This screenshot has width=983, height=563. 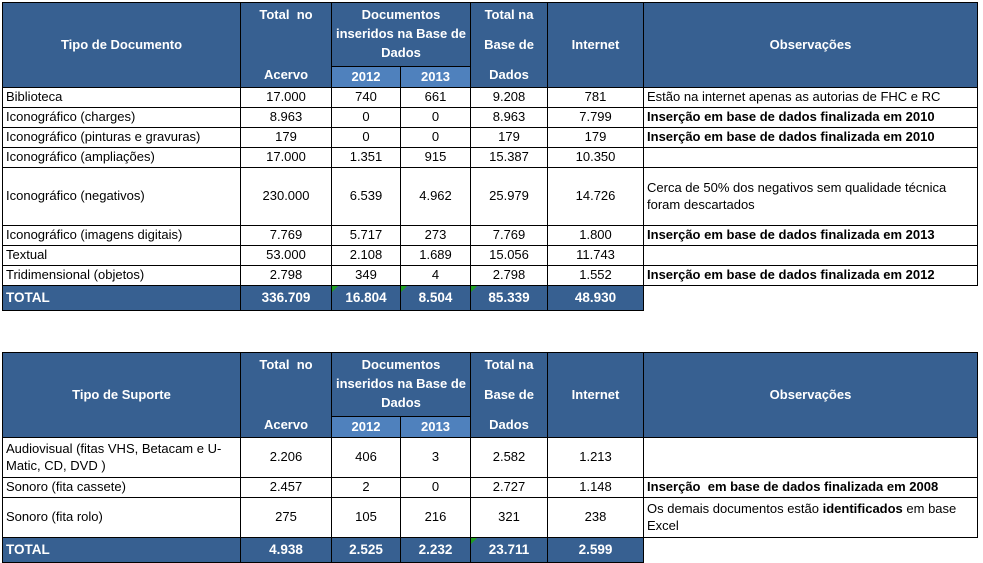 I want to click on cell-base: 2.798, so click(x=509, y=275).